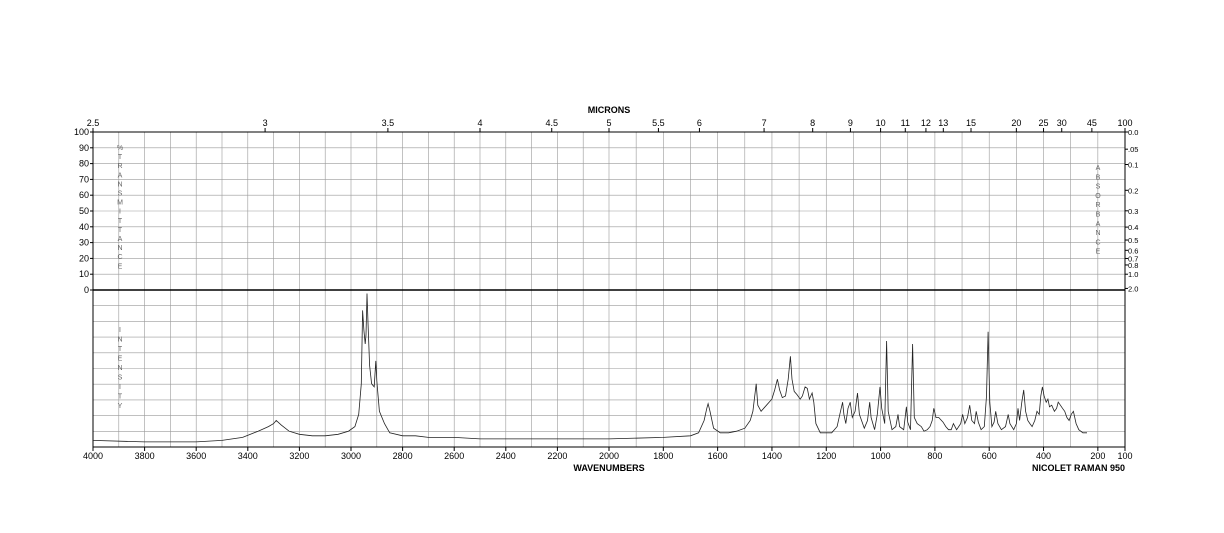 The height and width of the screenshot is (533, 1224). What do you see at coordinates (299, 456) in the screenshot?
I see `x-tick-label: 3200` at bounding box center [299, 456].